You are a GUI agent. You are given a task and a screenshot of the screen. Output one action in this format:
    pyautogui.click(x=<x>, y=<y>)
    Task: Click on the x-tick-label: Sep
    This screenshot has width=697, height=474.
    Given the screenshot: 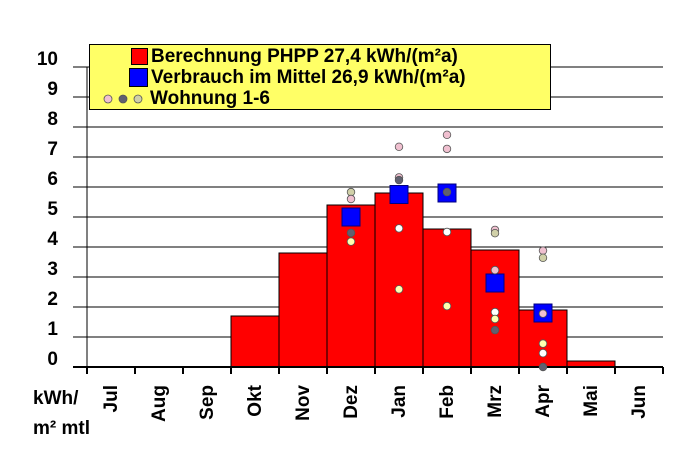 What is the action you would take?
    pyautogui.click(x=207, y=402)
    